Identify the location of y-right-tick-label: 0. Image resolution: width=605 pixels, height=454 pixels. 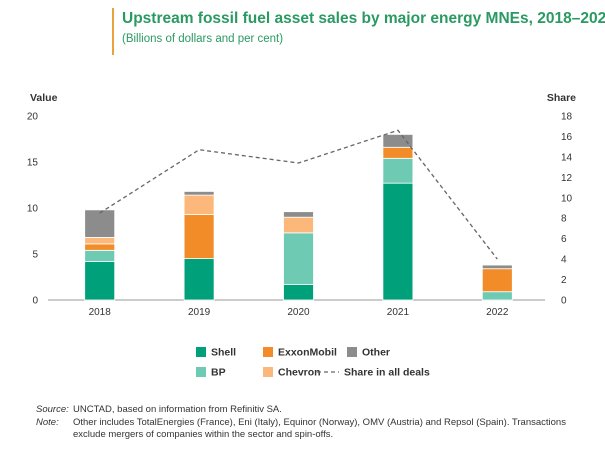
(564, 301).